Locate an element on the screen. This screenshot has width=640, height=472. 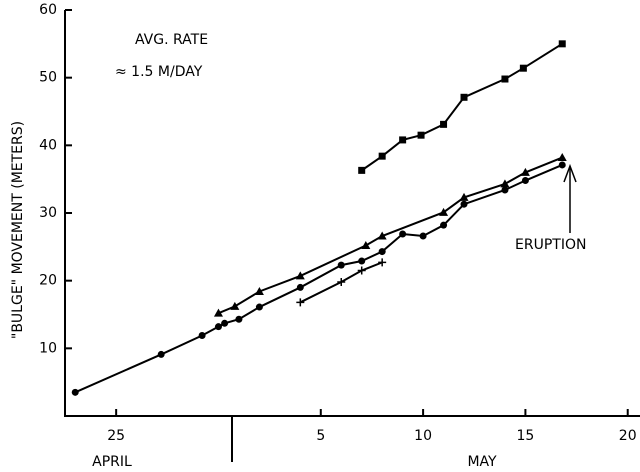
y-tick-label: 30 is located at coordinates (48, 213).